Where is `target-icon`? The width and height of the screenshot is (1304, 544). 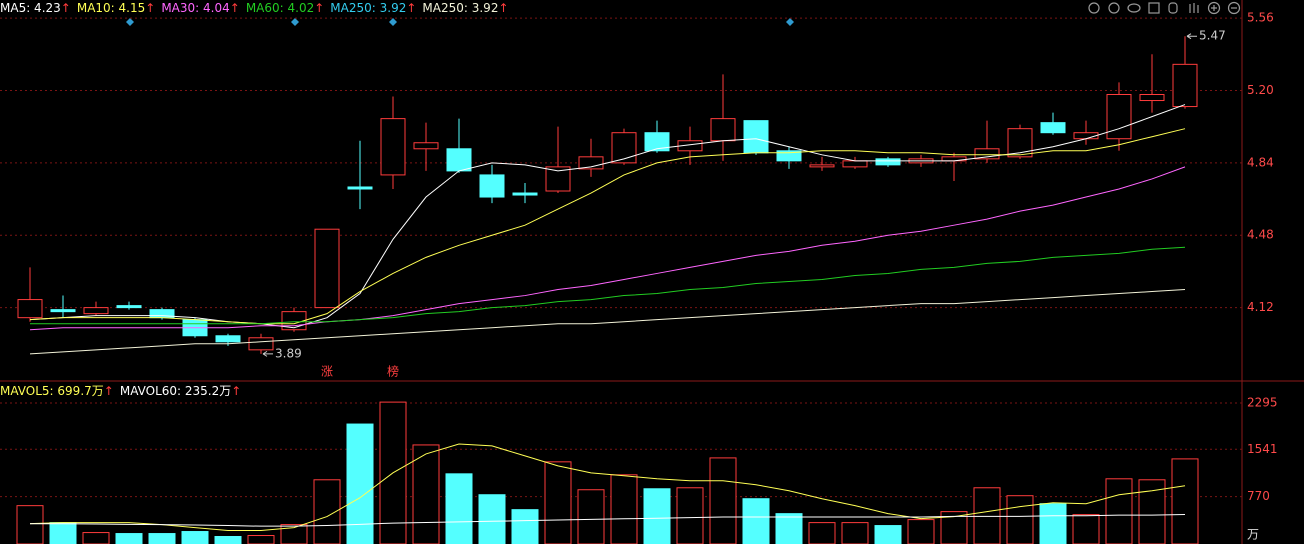
target-icon is located at coordinates (1114, 8).